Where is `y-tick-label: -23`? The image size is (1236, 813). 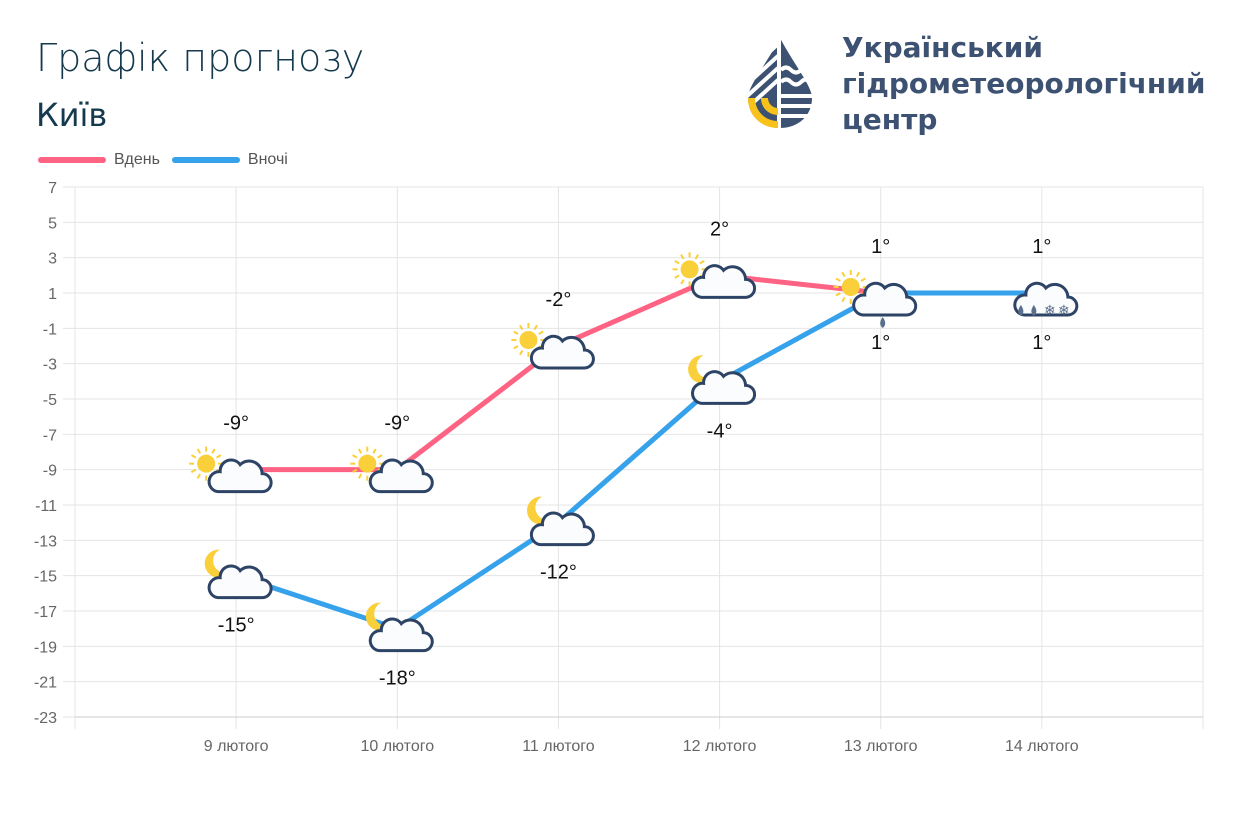
y-tick-label: -23 is located at coordinates (45, 718).